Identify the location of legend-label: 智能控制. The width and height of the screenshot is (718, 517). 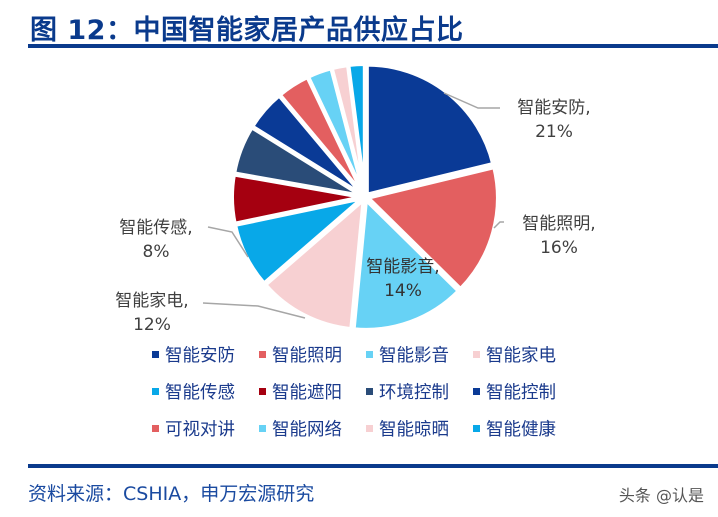
(521, 393).